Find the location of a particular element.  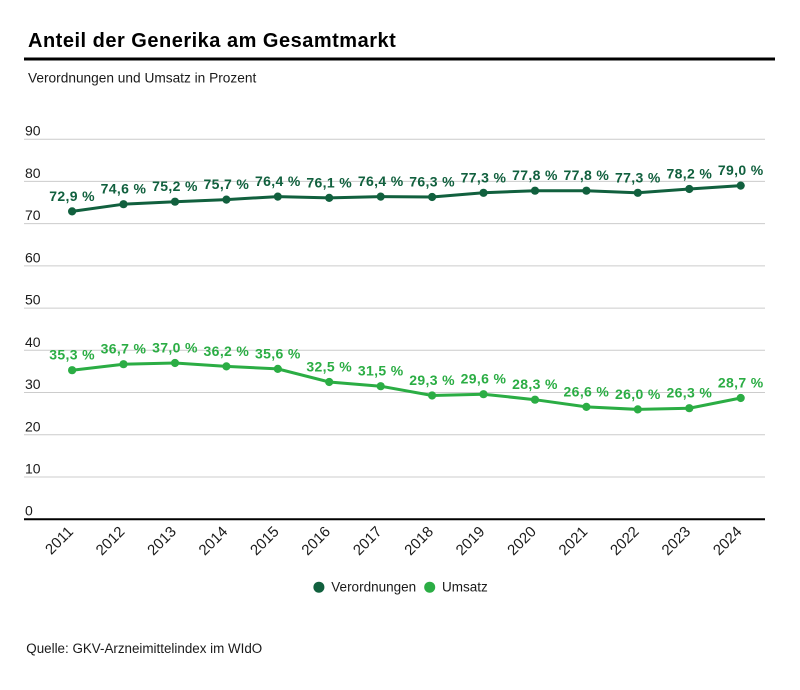

svg-text: 31,5 % is located at coordinates (381, 371).